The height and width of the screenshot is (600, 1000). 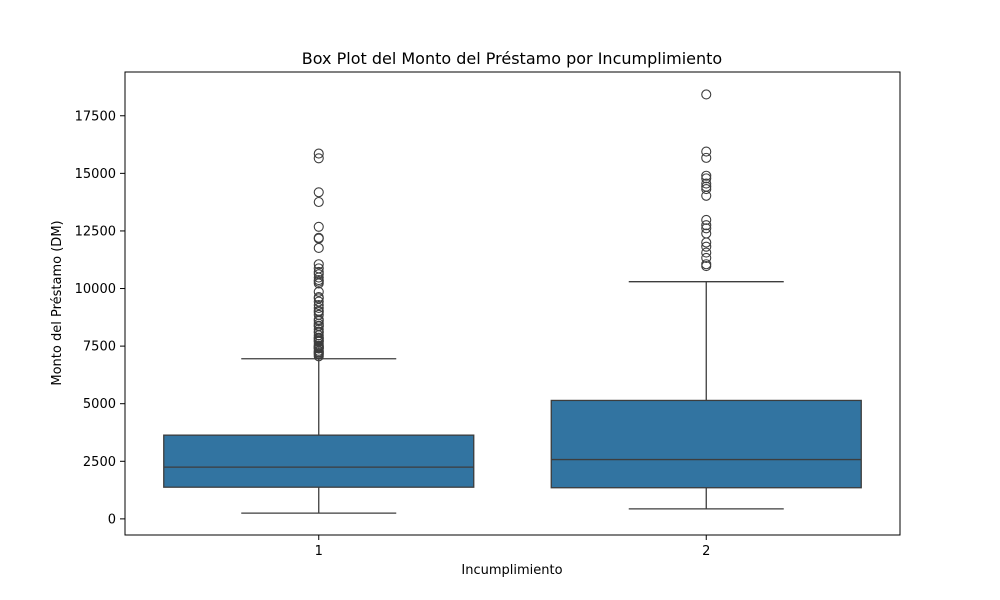 I want to click on y-tick-label: 2500, so click(x=99, y=462).